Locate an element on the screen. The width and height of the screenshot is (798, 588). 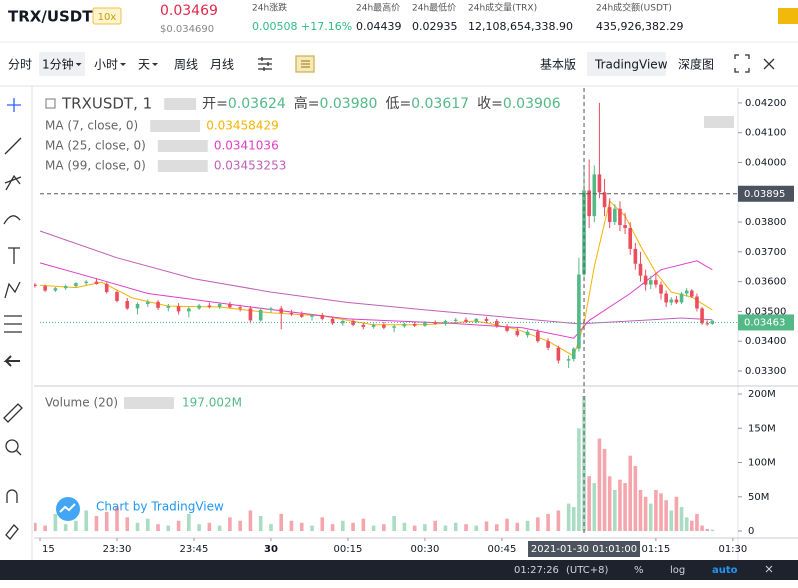
percent-toggle: % is located at coordinates (639, 570).